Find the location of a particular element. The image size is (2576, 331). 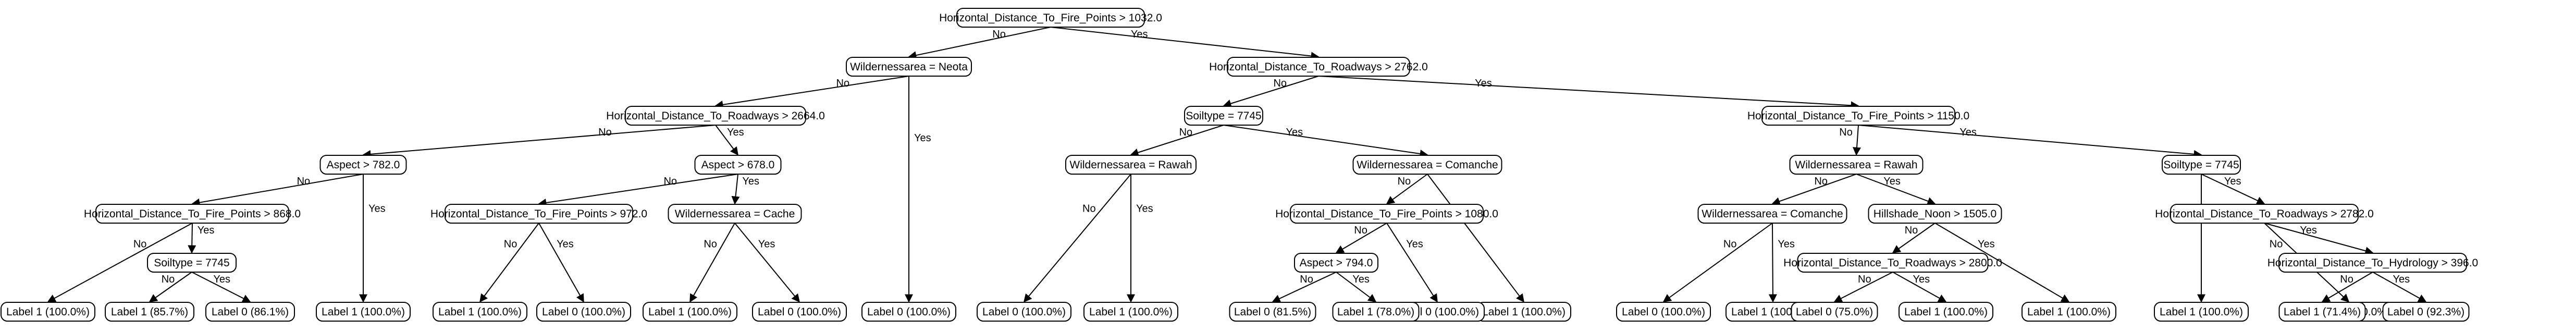

leaf-node: Label 0 (86.1%) is located at coordinates (250, 312).